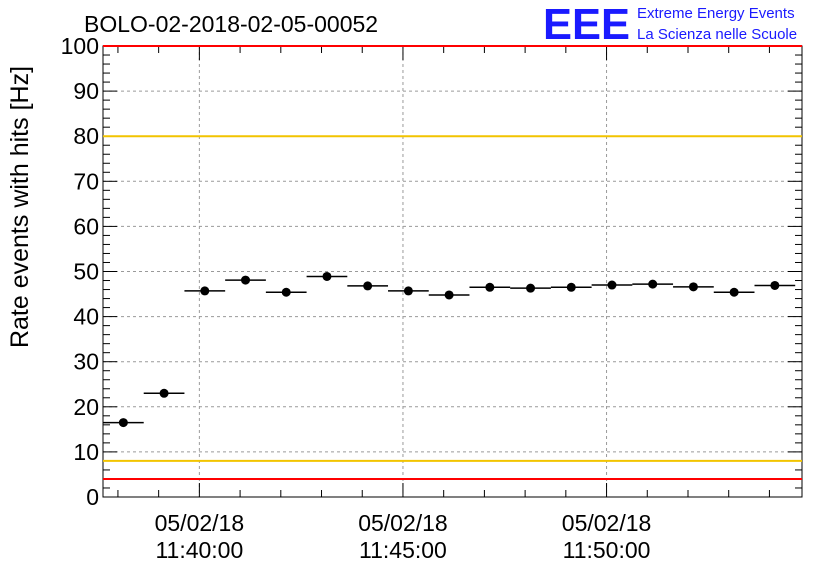  I want to click on y-tick-label: 30, so click(86, 362).